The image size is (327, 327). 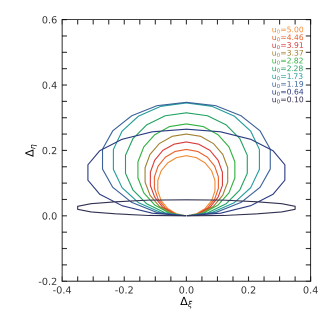 What do you see at coordinates (62, 290) in the screenshot?
I see `x-tick-label: -0.4` at bounding box center [62, 290].